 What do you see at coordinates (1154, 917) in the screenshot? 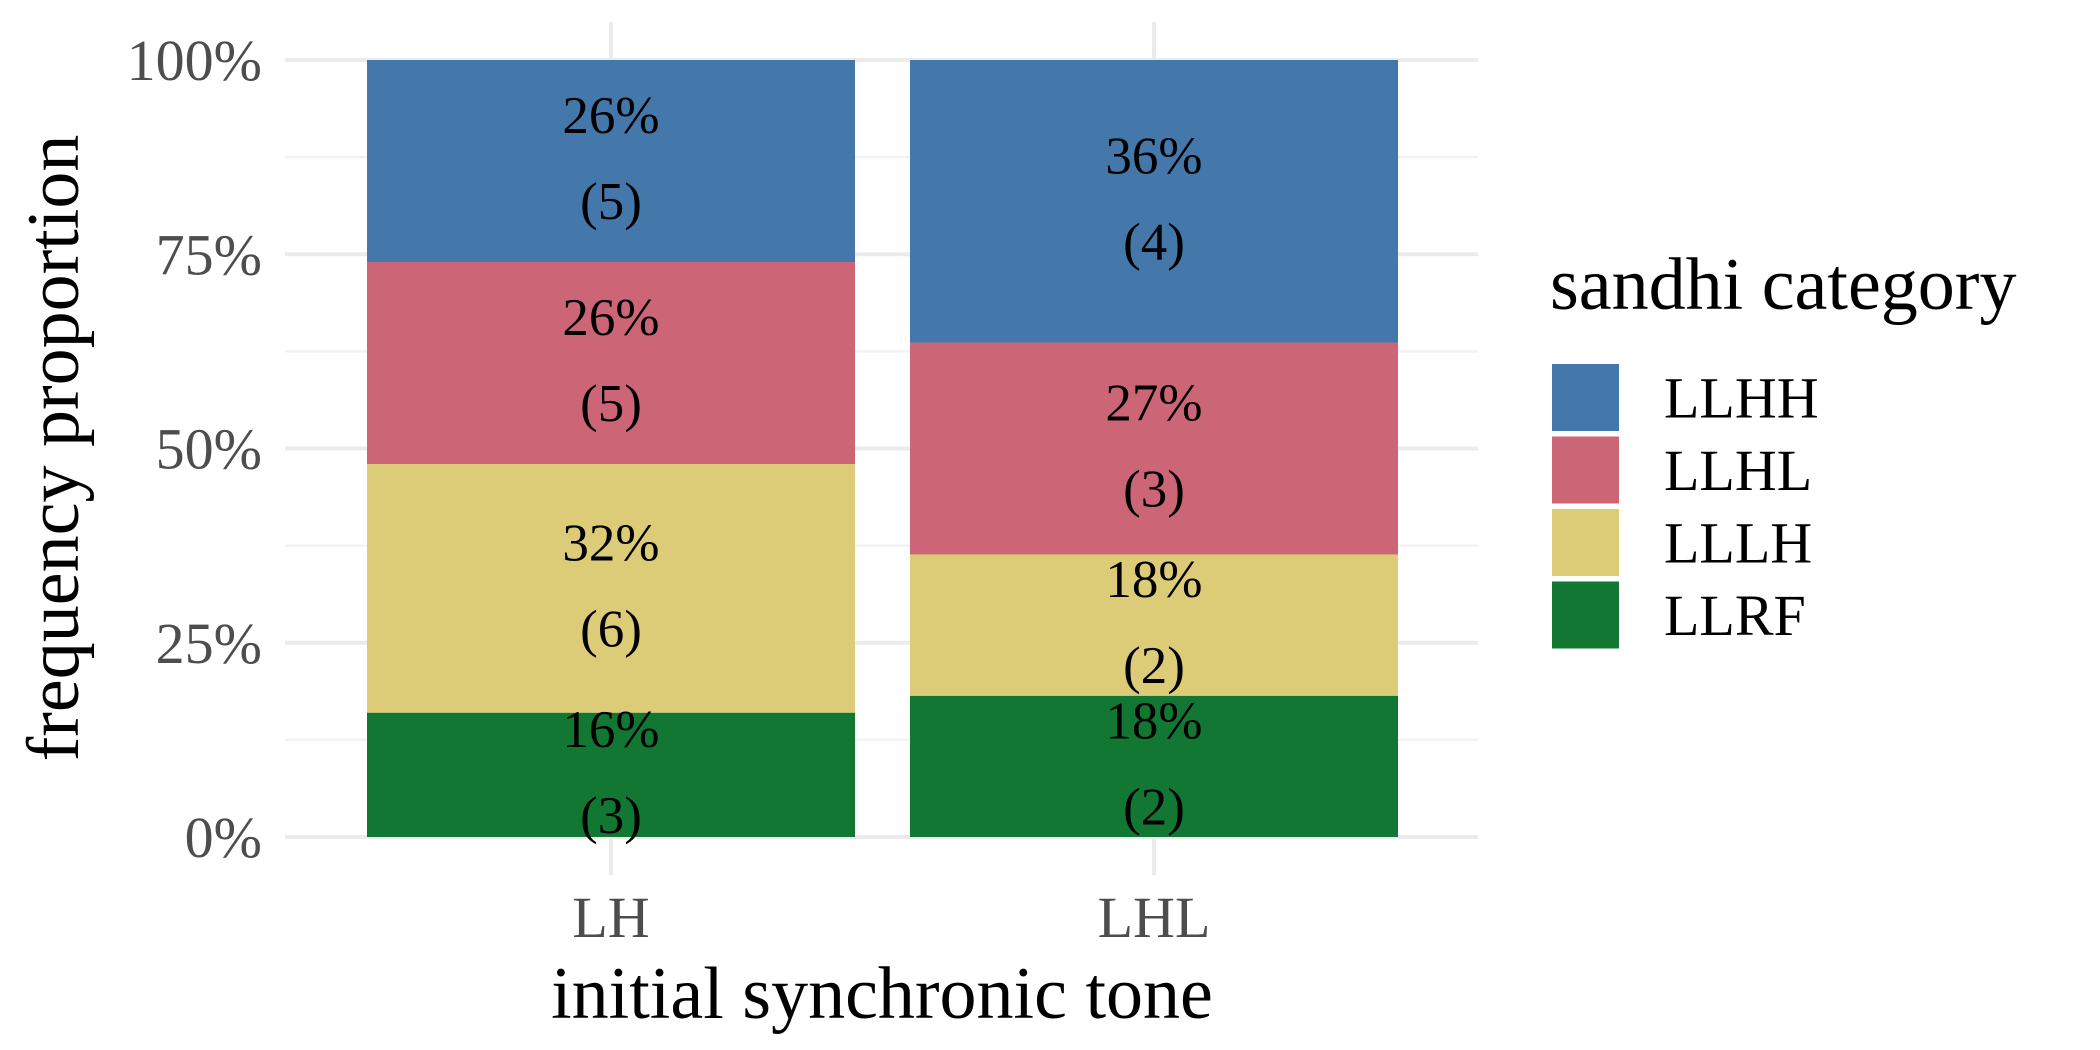
I see `x-tick-label: LHL` at bounding box center [1154, 917].